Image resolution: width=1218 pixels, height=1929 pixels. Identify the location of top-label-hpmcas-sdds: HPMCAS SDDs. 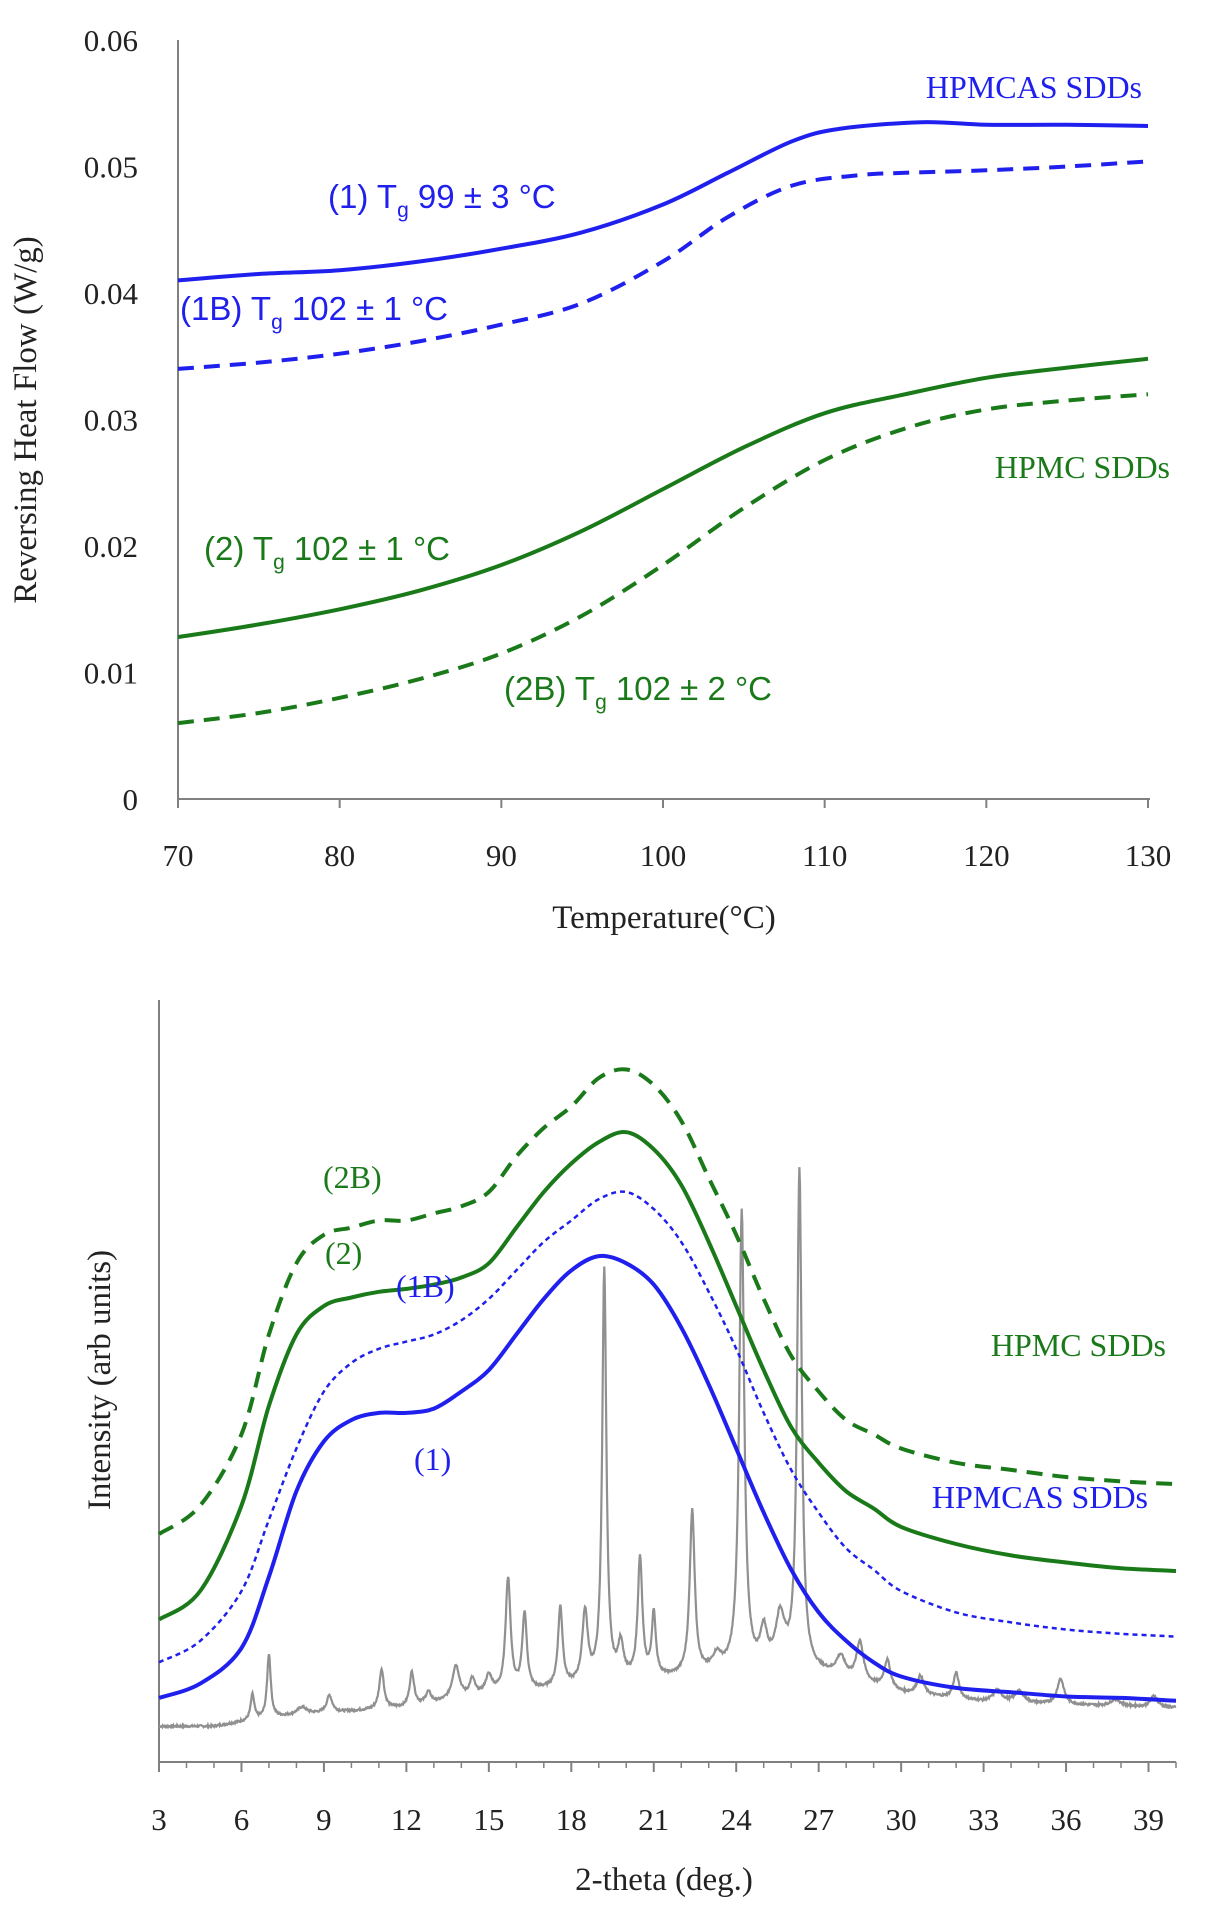
(1034, 87).